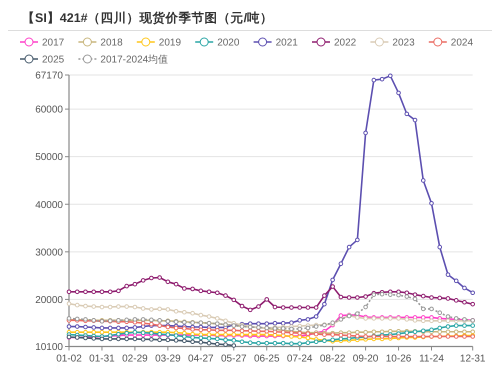 The height and width of the screenshot is (365, 500). What do you see at coordinates (148, 18) in the screenshot?
I see `title: 【SI】421#（四川）现货价季节图（元/吨）` at bounding box center [148, 18].